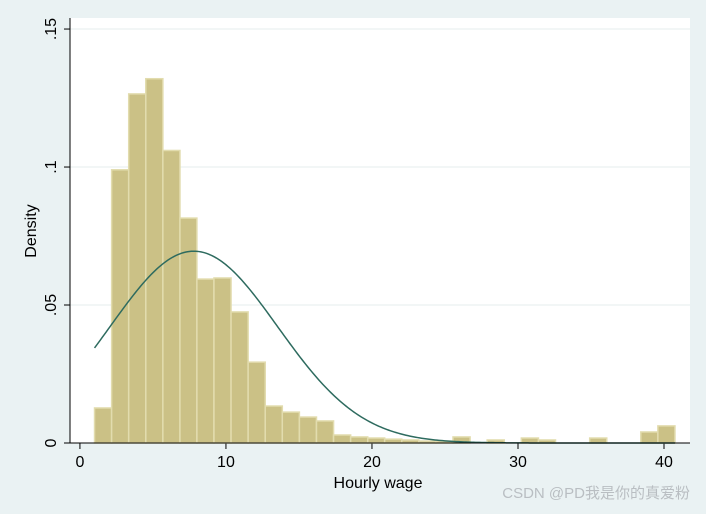  What do you see at coordinates (518, 462) in the screenshot?
I see `x-tick-label: 30` at bounding box center [518, 462].